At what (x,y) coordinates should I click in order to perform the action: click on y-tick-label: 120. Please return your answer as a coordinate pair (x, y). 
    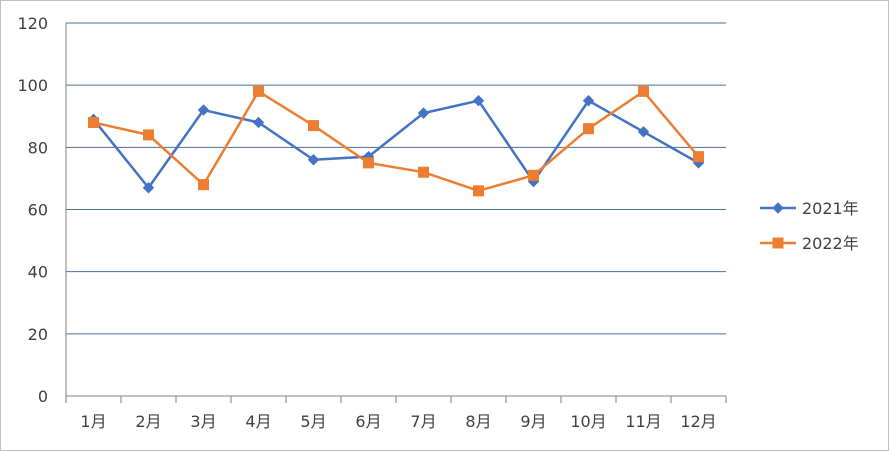
    Looking at the image, I should click on (32, 23).